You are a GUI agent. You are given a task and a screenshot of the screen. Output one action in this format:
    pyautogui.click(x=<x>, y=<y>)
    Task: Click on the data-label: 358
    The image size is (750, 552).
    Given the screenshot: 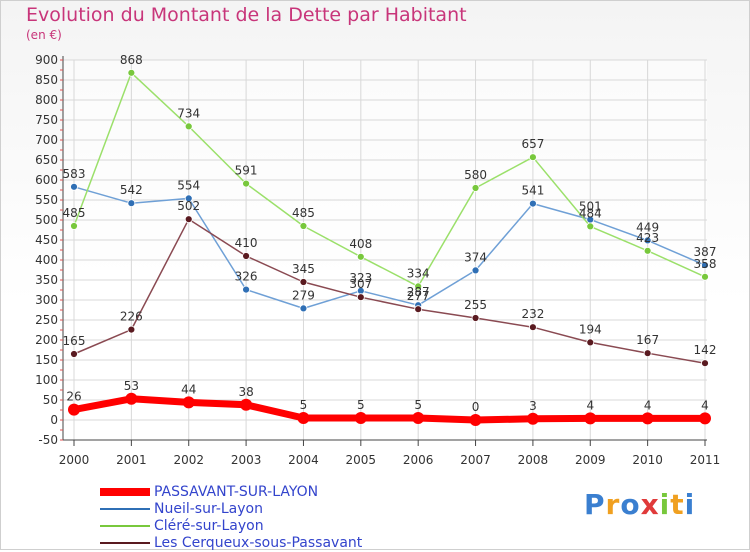 What is the action you would take?
    pyautogui.click(x=705, y=264)
    